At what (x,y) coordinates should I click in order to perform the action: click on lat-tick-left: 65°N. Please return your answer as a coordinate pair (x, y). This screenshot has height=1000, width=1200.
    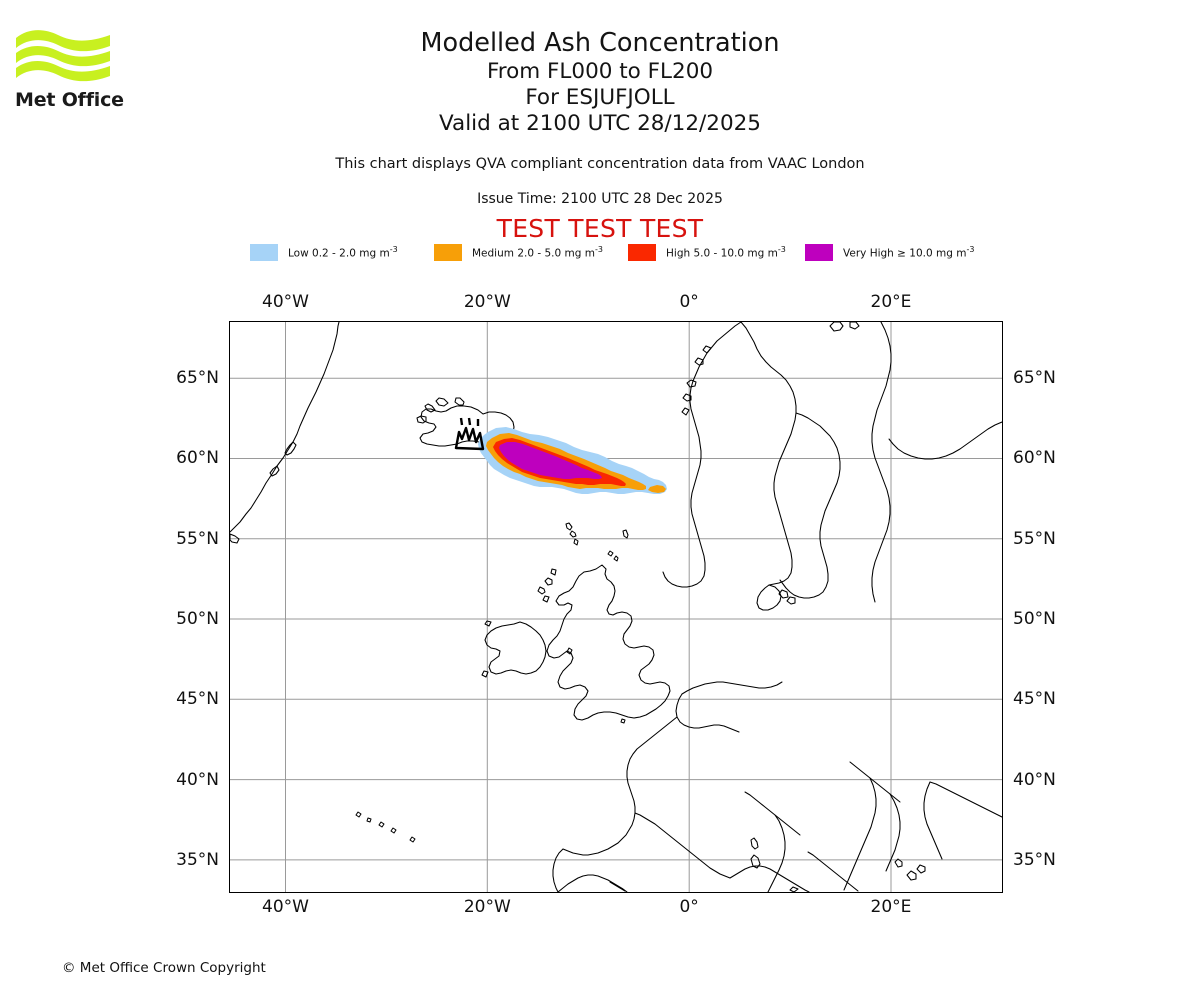
    Looking at the image, I should click on (197, 378).